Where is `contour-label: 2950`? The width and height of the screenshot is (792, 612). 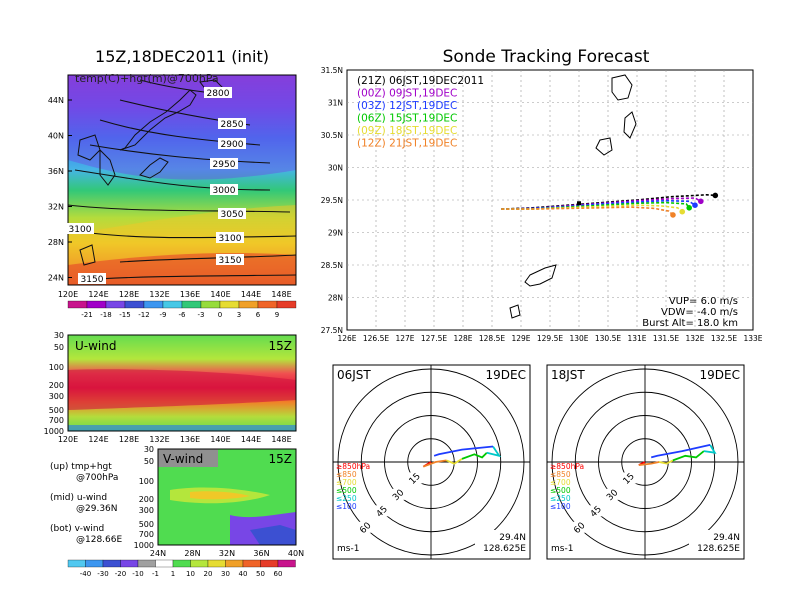
contour-label: 2950 is located at coordinates (224, 165).